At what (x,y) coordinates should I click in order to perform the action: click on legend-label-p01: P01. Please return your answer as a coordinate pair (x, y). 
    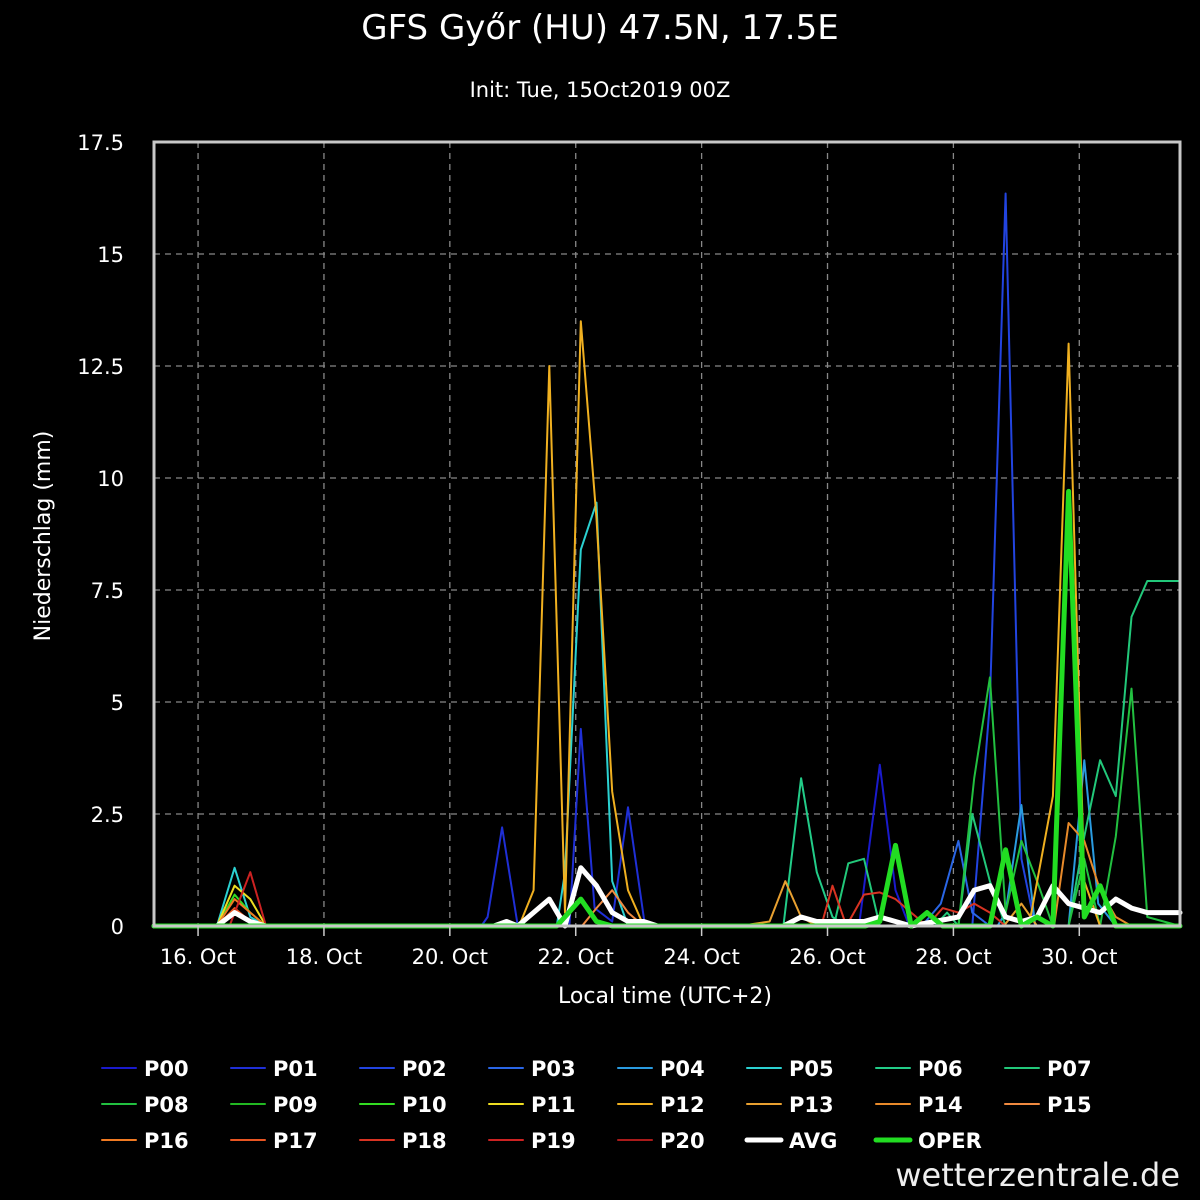
    Looking at the image, I should click on (295, 1069).